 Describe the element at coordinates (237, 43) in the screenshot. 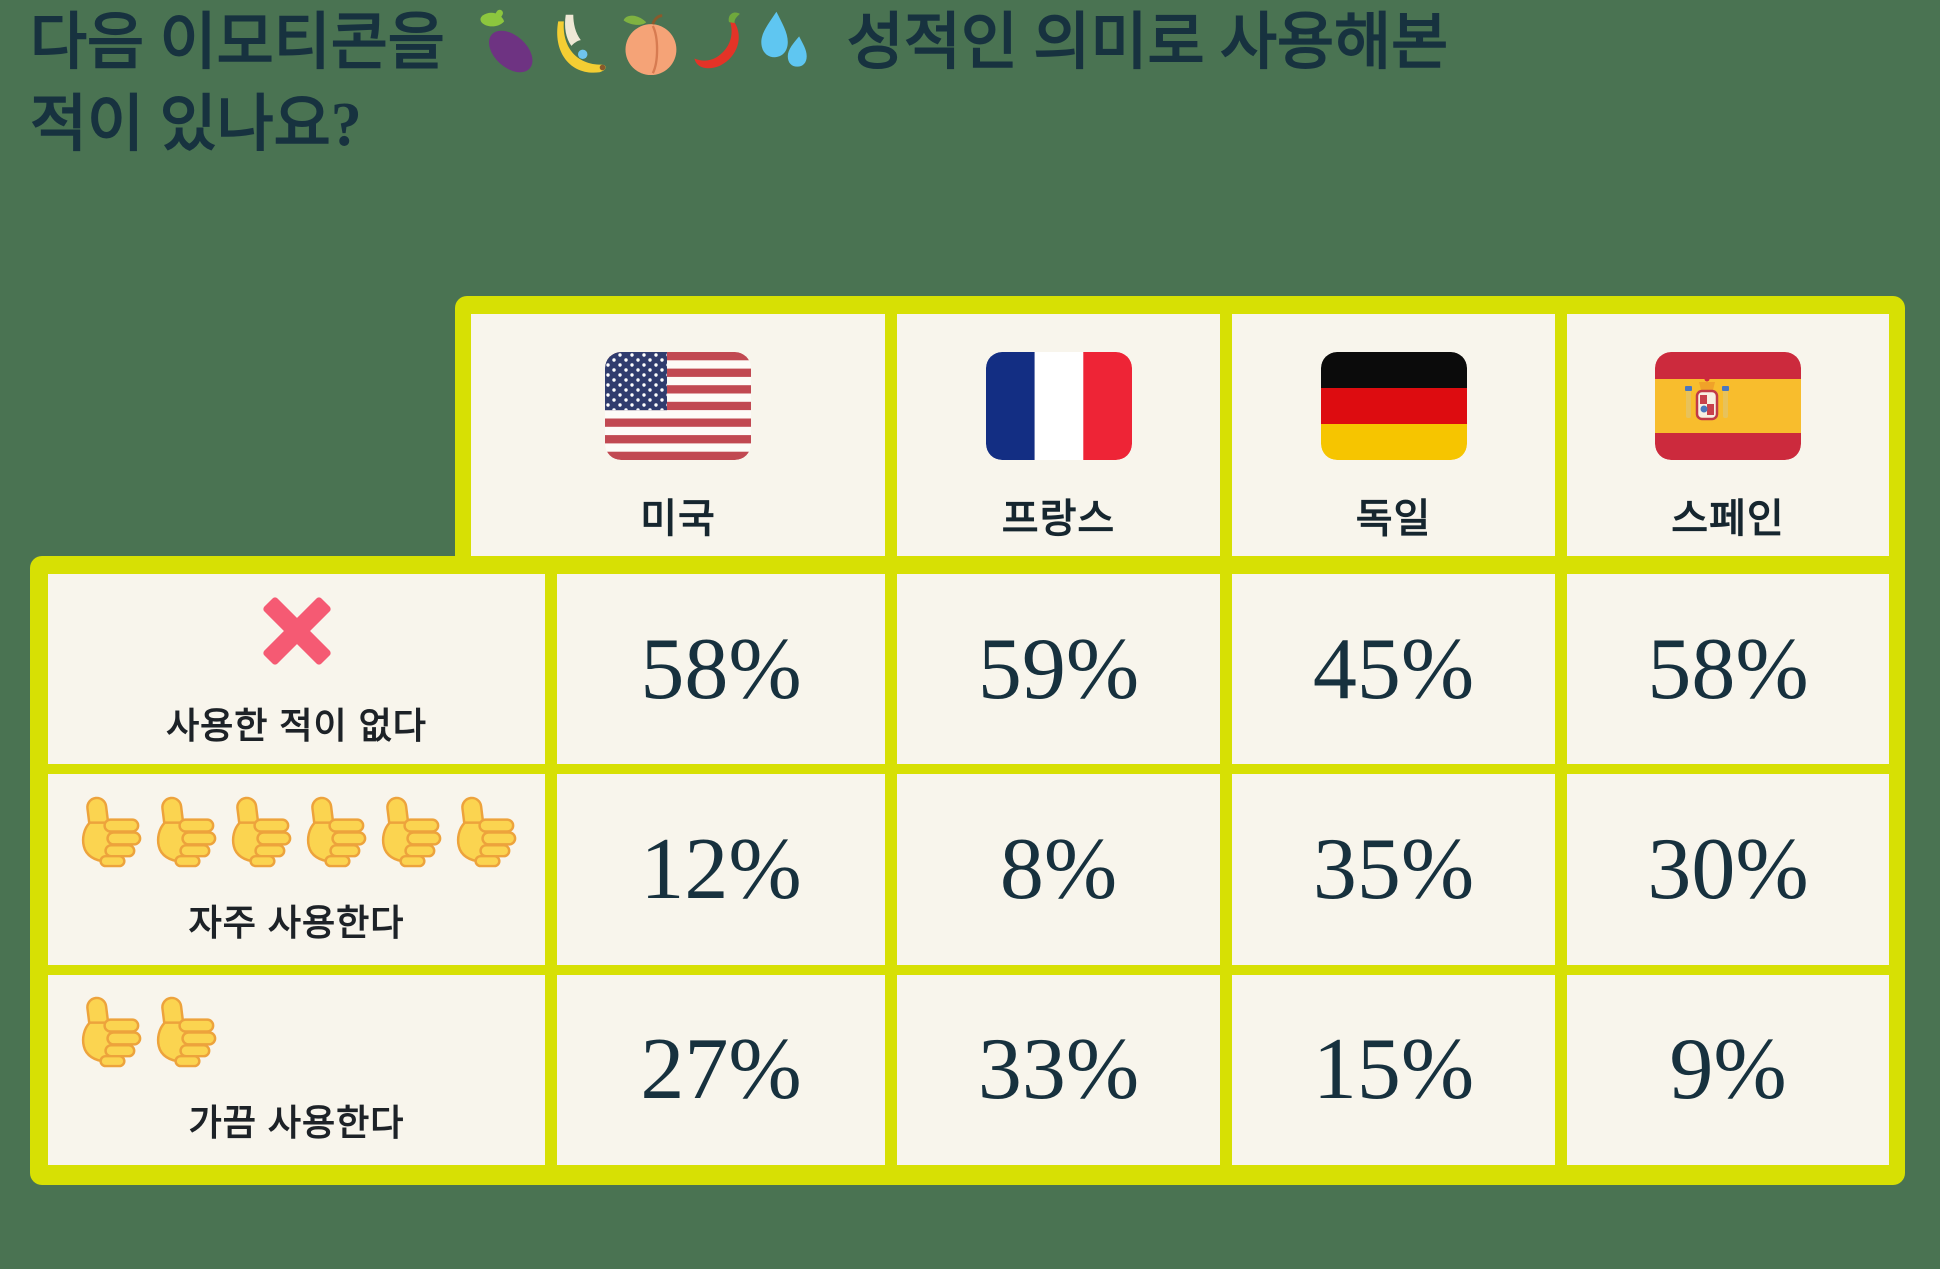

I see `title-text-prefix: 다음 이모티콘을` at that location.